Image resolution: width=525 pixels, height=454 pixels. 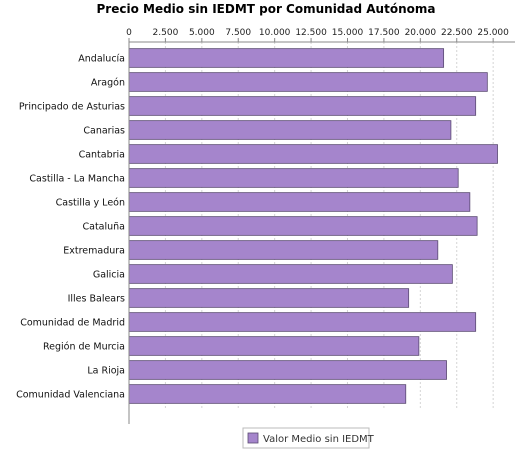 What do you see at coordinates (166, 33) in the screenshot?
I see `x-tick-label: 2.500` at bounding box center [166, 33].